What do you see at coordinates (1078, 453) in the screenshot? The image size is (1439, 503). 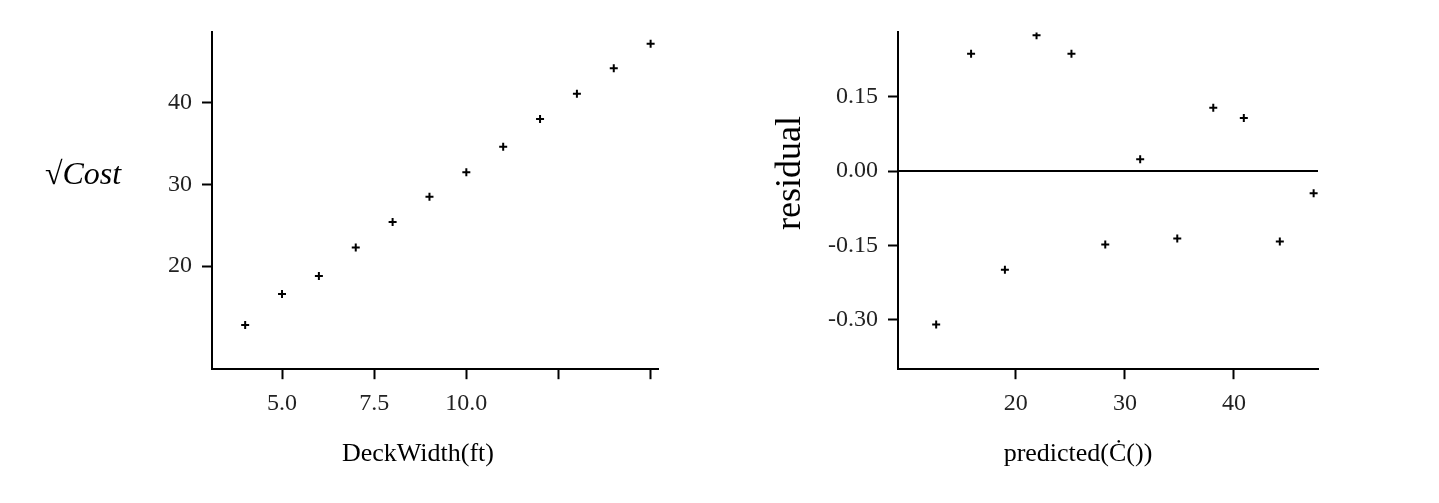 I see `x-axis-title: predicted(Ċ())` at bounding box center [1078, 453].